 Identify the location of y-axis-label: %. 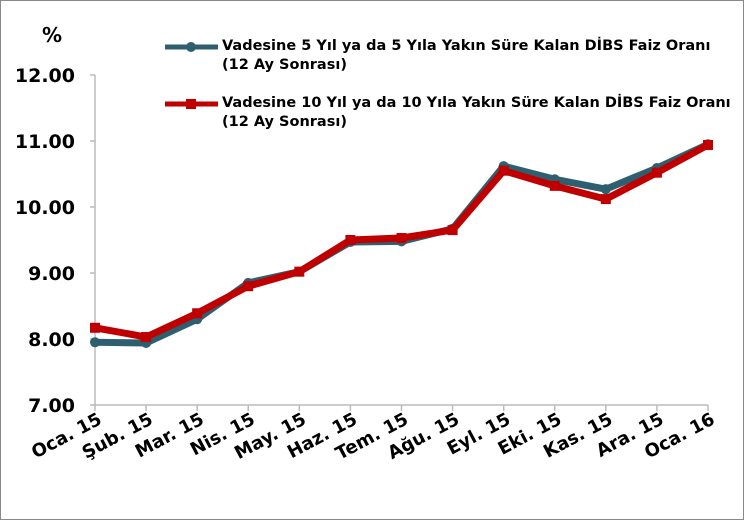
(52, 35).